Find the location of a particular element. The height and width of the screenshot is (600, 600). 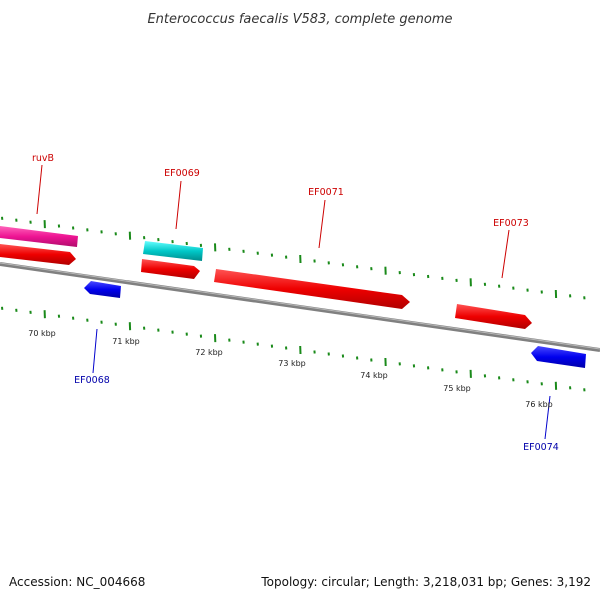

EF0074-label-line is located at coordinates (547, 417).